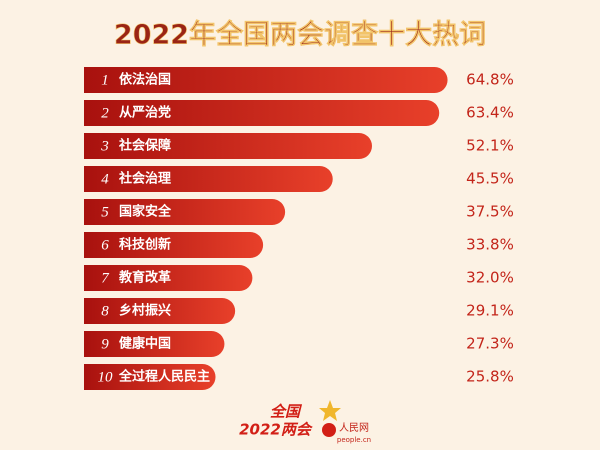  Describe the element at coordinates (144, 278) in the screenshot. I see `category-label: 教育改革` at that location.